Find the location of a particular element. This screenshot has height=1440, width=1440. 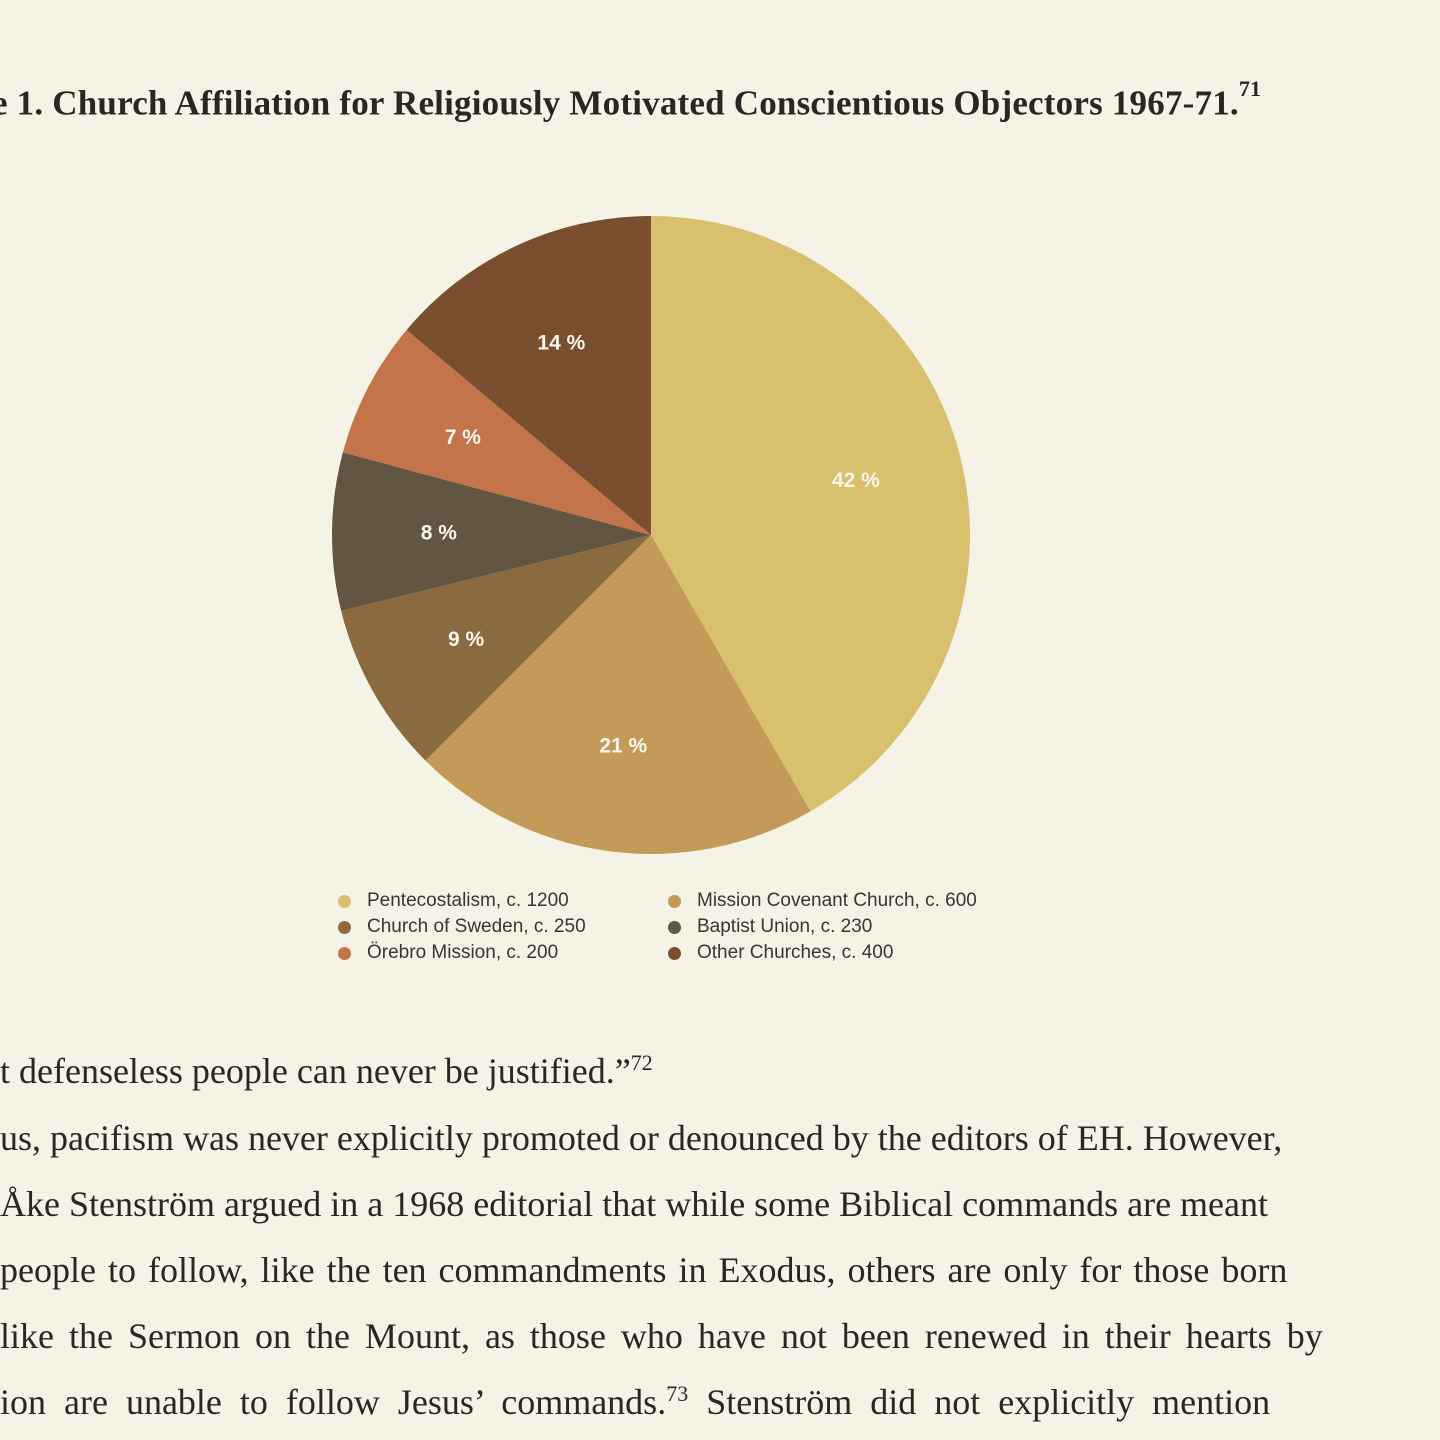

slice-data-label: 8 % is located at coordinates (439, 533).